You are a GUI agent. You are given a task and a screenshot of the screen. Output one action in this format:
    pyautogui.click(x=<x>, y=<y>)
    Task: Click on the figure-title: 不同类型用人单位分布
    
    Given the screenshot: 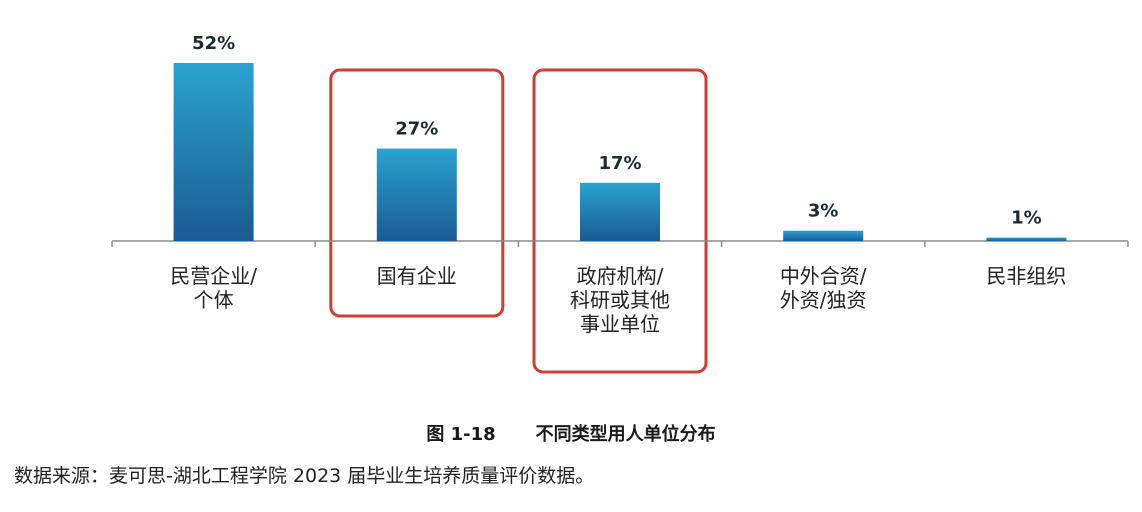 What is the action you would take?
    pyautogui.click(x=625, y=434)
    